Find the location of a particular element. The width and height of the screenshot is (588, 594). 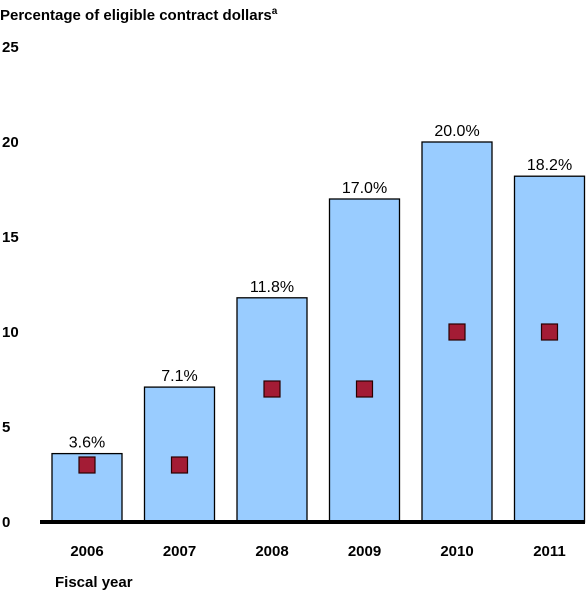

x-axis-label: Fiscal year is located at coordinates (94, 582).